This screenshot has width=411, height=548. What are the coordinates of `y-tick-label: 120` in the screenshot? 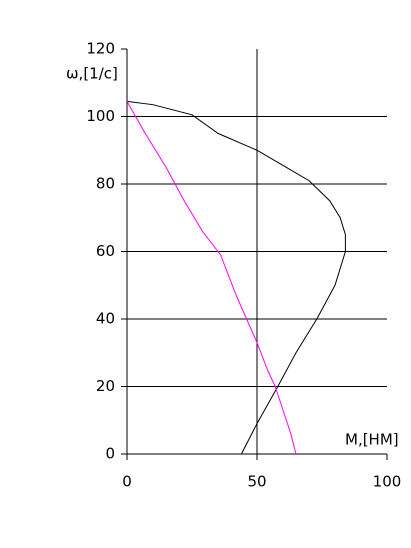 It's located at (100, 49).